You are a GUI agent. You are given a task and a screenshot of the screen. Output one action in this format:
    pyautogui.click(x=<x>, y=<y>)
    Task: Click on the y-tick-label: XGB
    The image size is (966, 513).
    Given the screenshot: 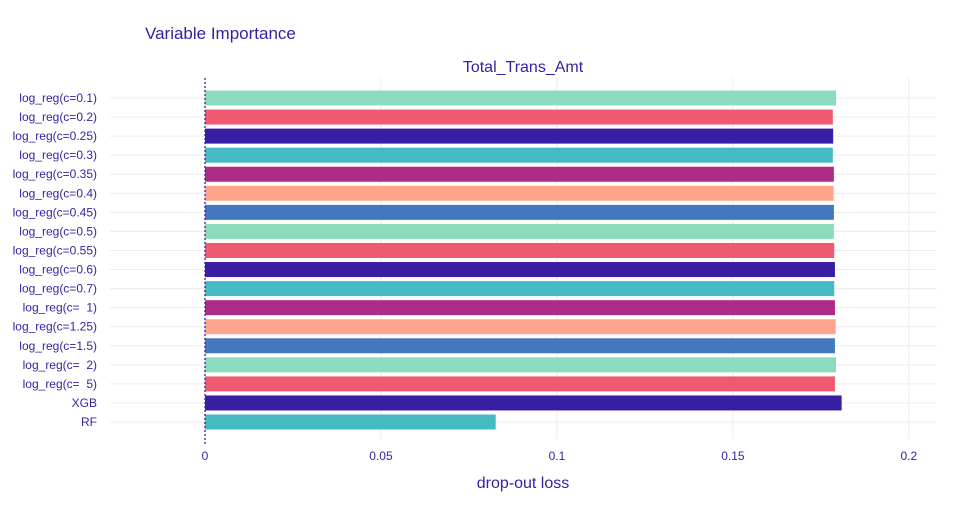 What is the action you would take?
    pyautogui.click(x=84, y=403)
    